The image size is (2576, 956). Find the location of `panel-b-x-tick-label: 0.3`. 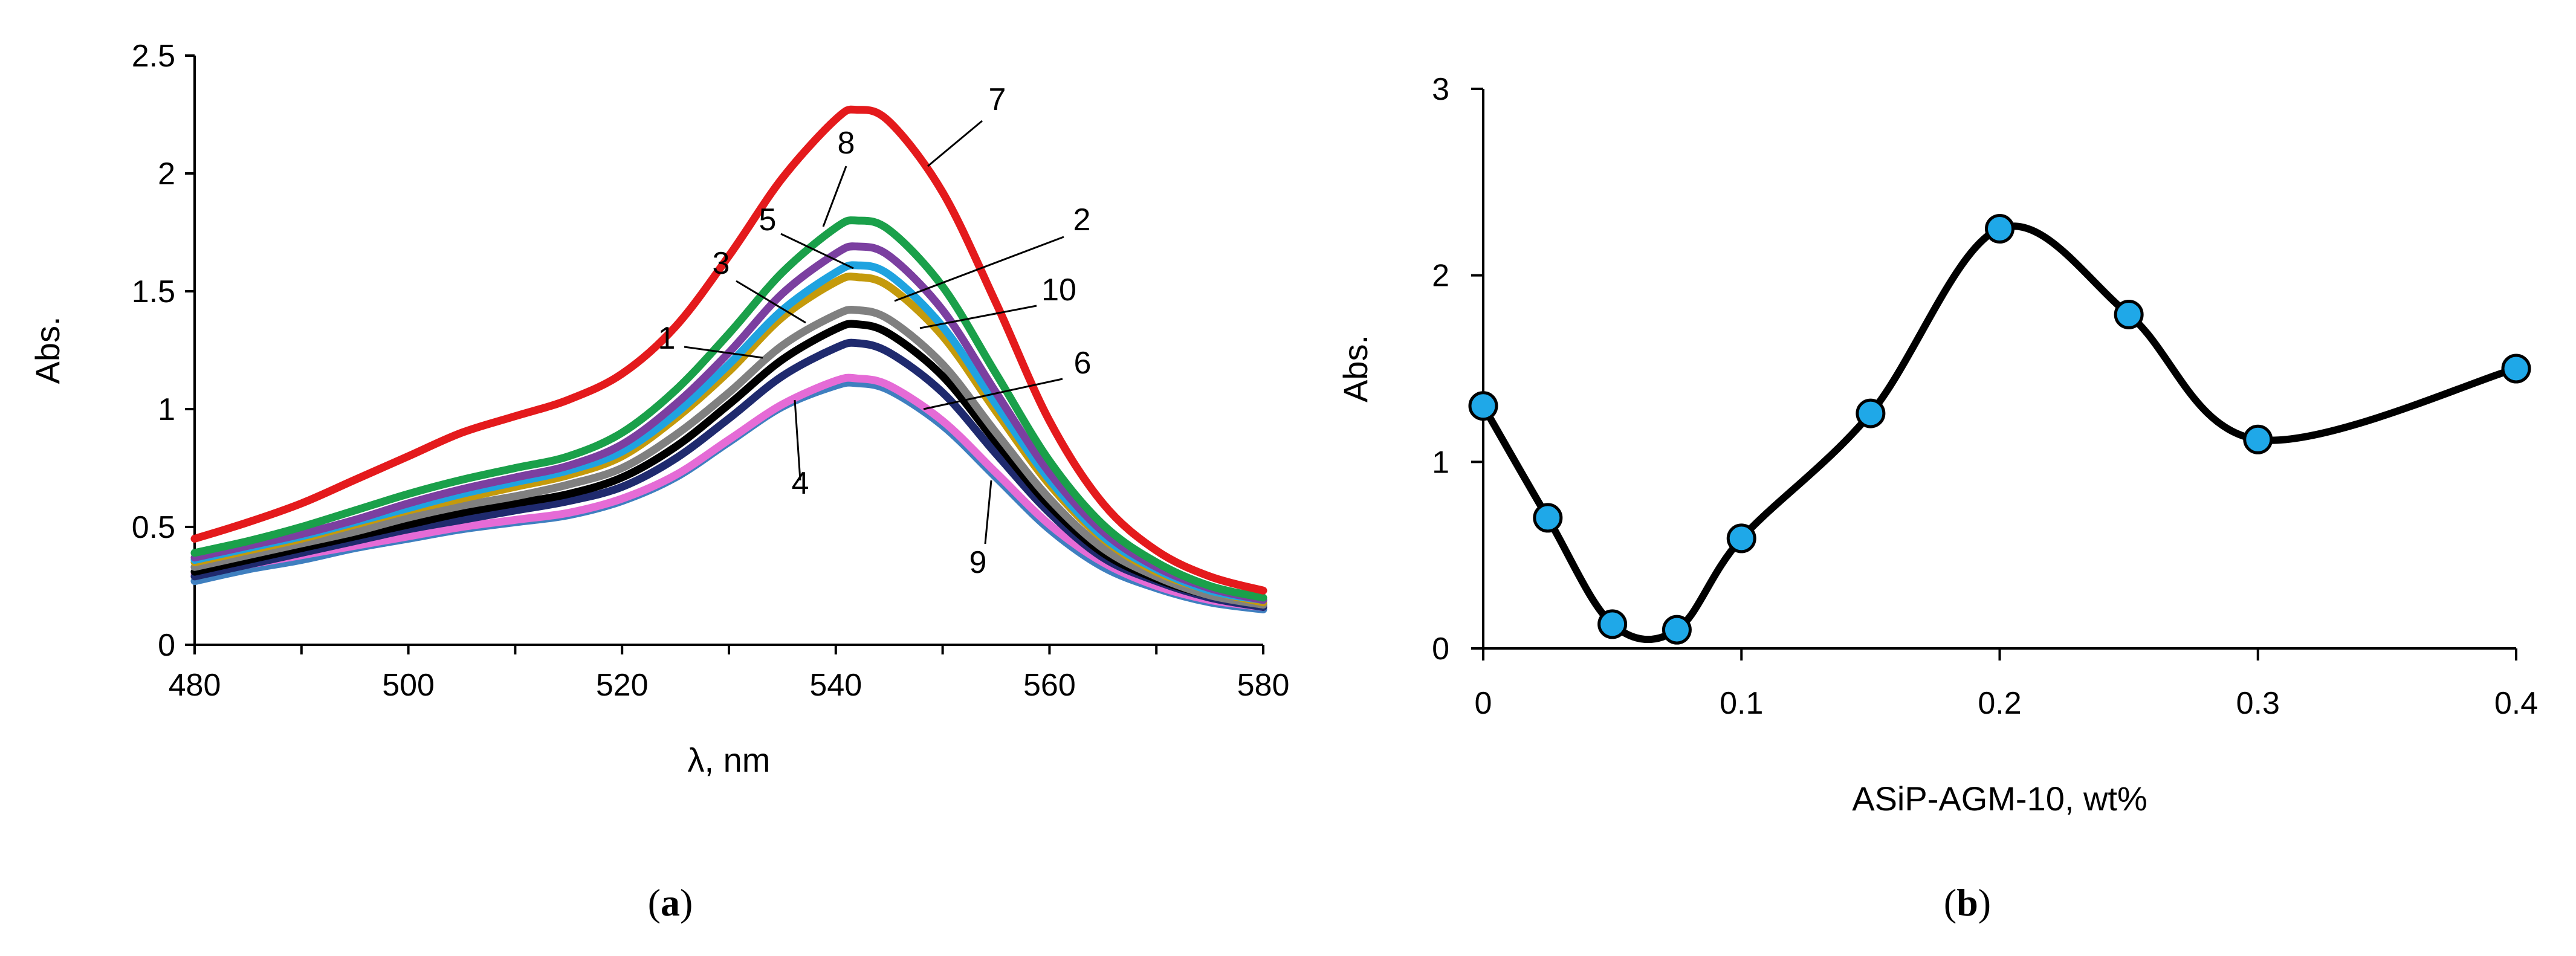

panel-b-x-tick-label: 0.3 is located at coordinates (2258, 703).